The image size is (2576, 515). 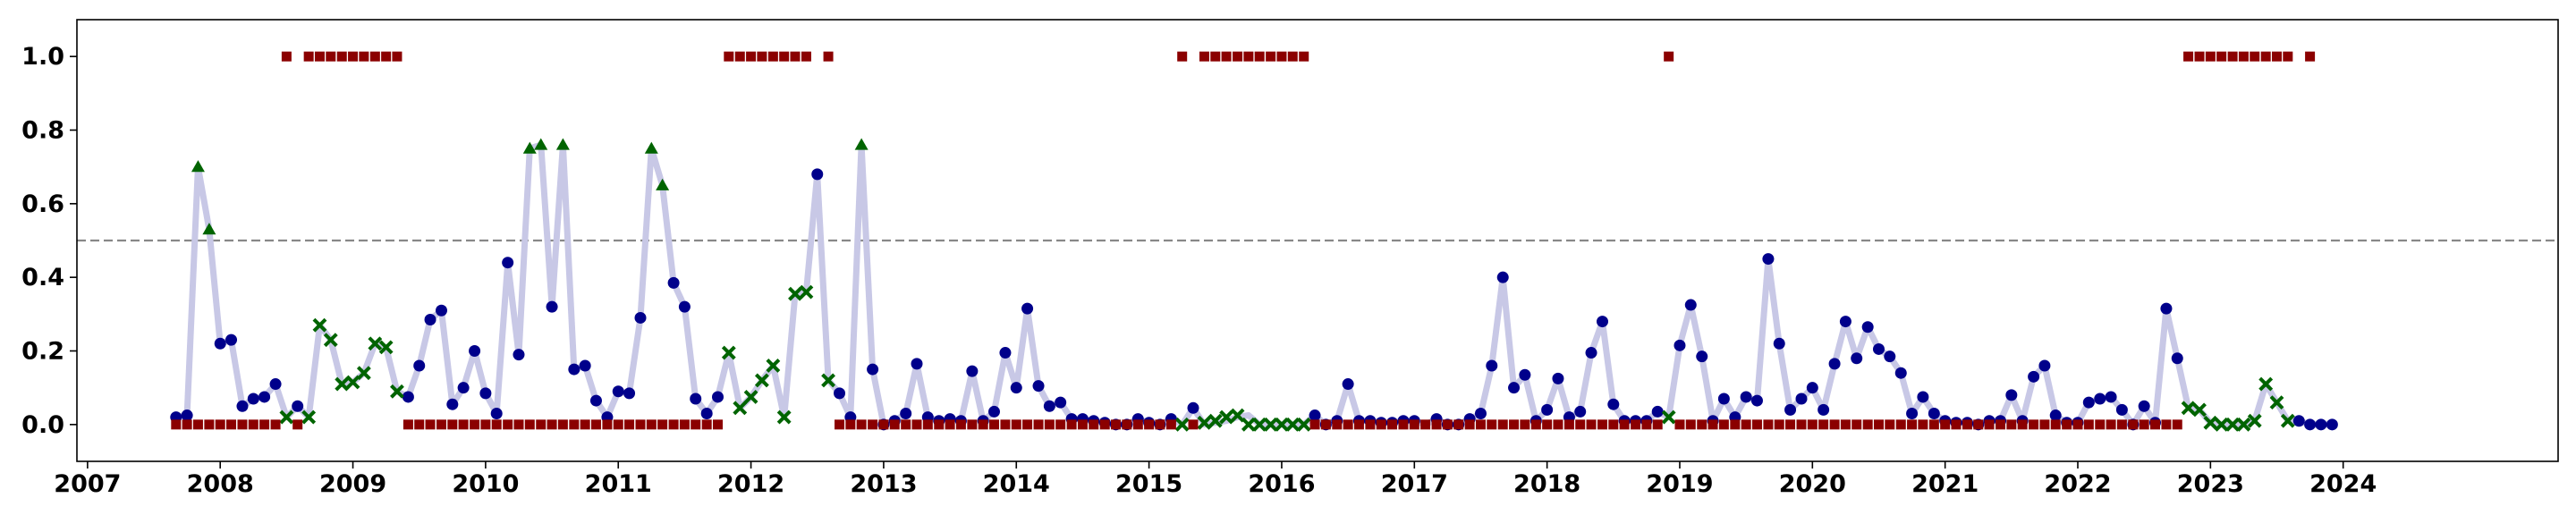 What do you see at coordinates (42, 131) in the screenshot?
I see `y-tick-label: 0.8` at bounding box center [42, 131].